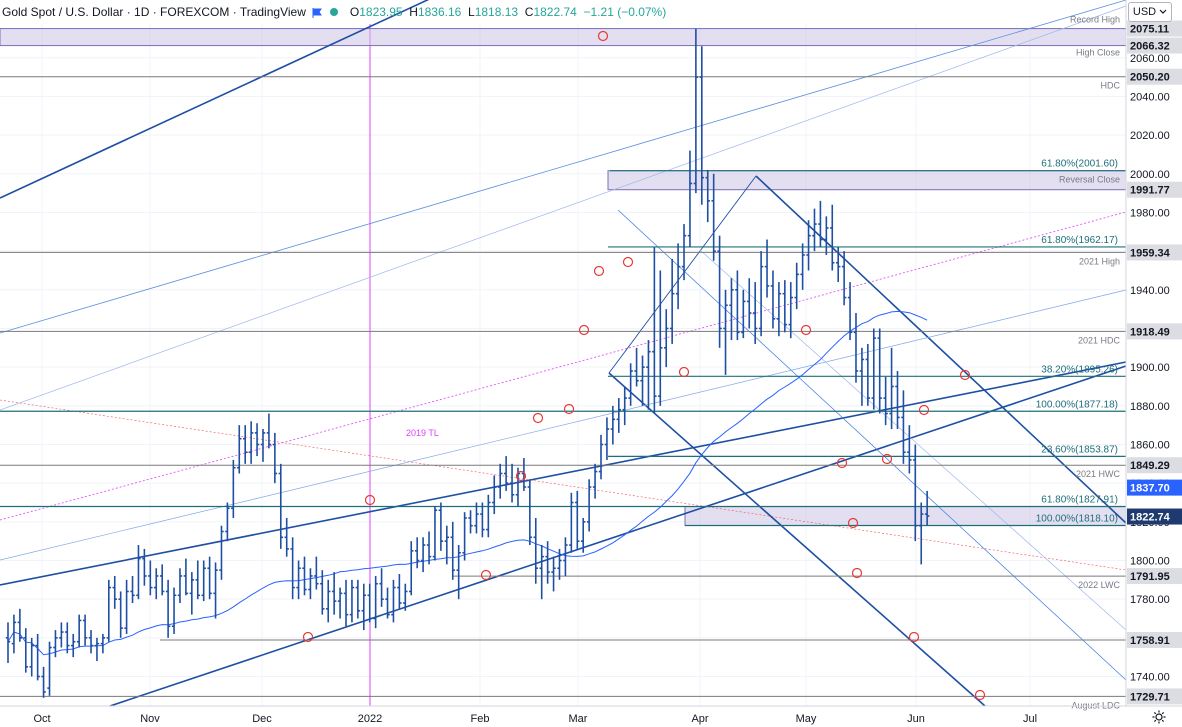  I want to click on fib-label: 100.00%(1877.18), so click(1077, 404).